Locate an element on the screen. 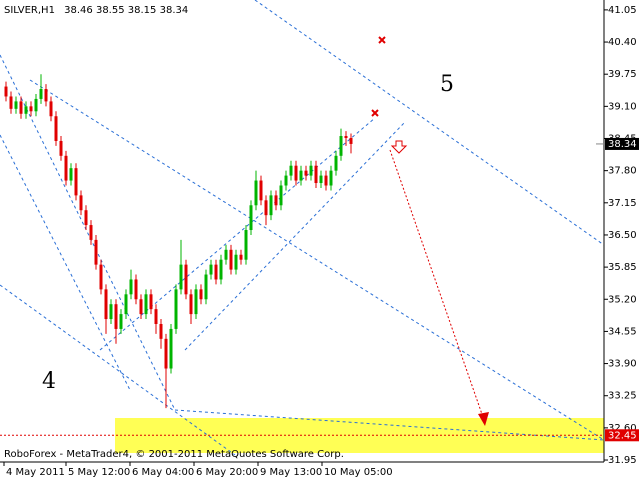  y-tick-label: 39.10 is located at coordinates (622, 106).